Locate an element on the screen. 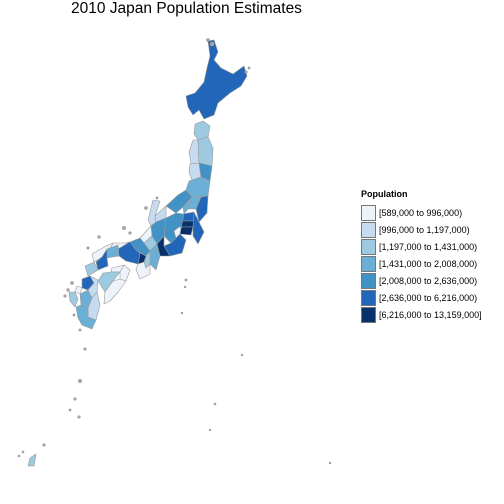 The height and width of the screenshot is (504, 504). region-akita is located at coordinates (194, 152).